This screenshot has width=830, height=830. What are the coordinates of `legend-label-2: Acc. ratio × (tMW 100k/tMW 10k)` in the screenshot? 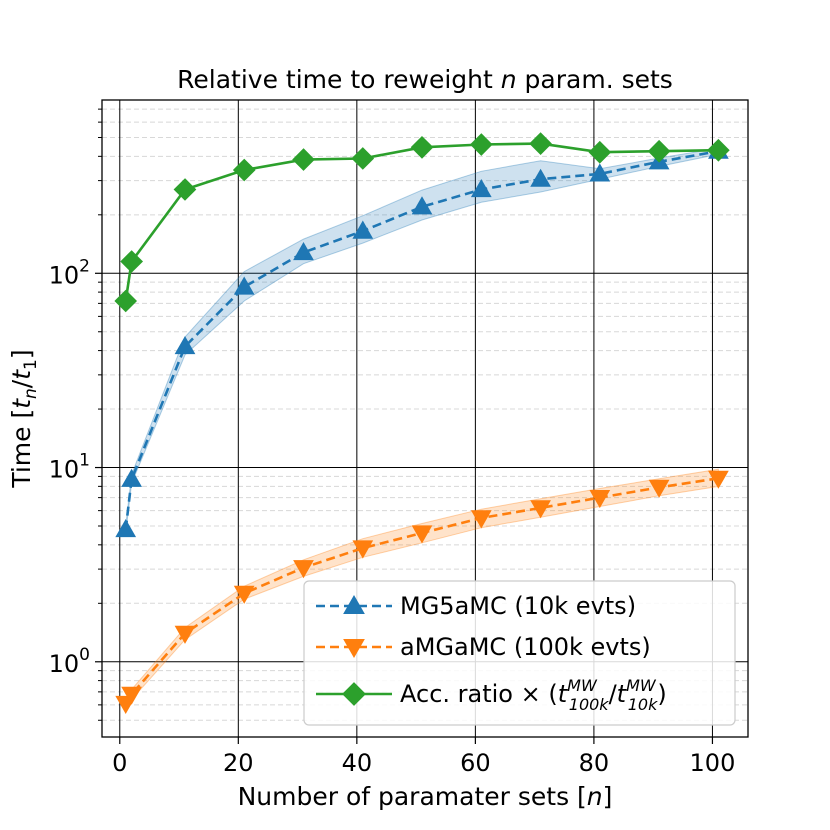 It's located at (533, 695).